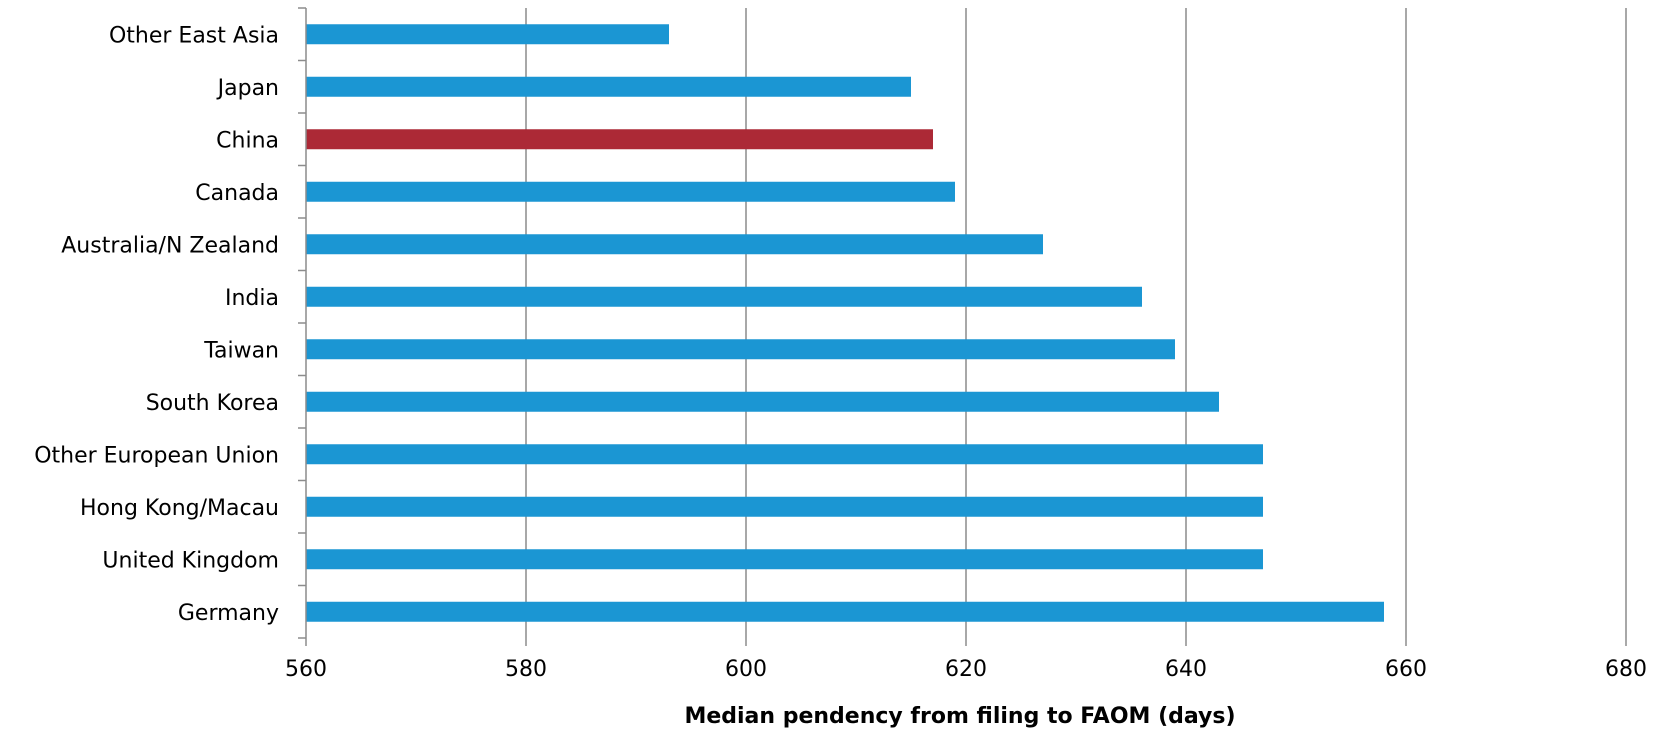  Describe the element at coordinates (179, 508) in the screenshot. I see `category-label-hong-kong-macau: Hong Kong/Macau` at that location.